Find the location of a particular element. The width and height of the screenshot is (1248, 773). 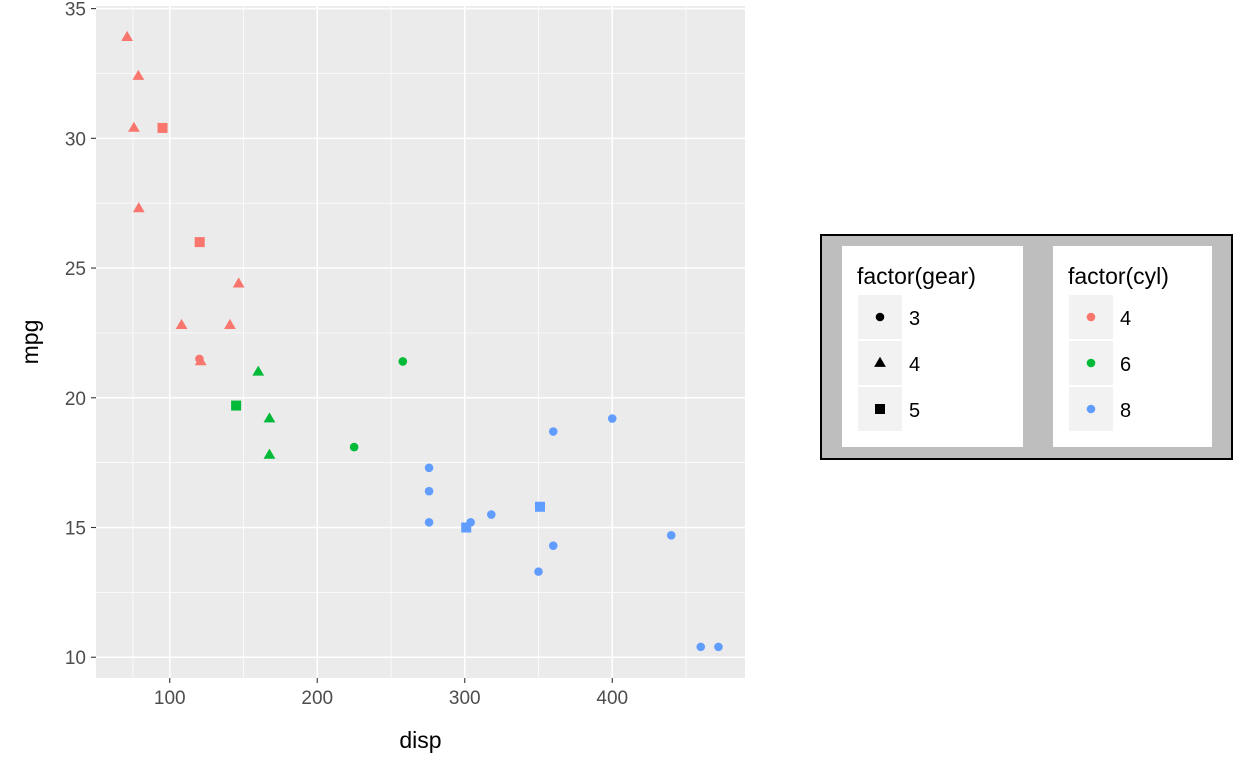

y-axis-title: mpg is located at coordinates (30, 342).